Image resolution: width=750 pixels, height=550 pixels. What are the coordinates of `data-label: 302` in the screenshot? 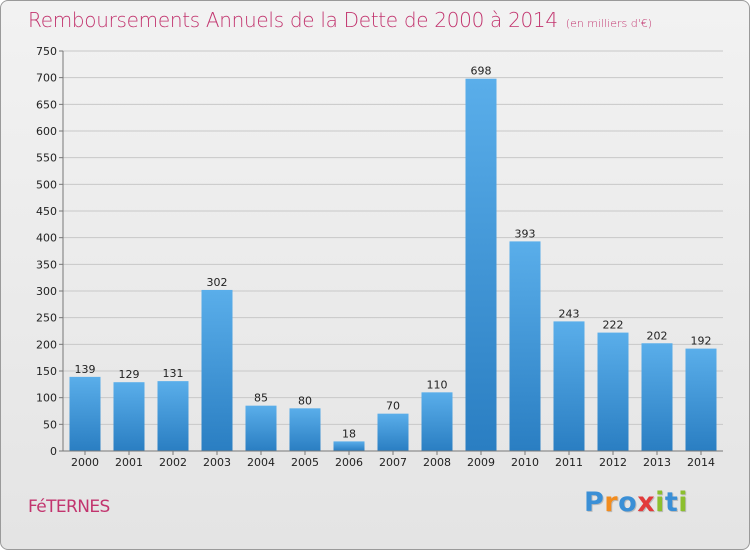 It's located at (217, 282).